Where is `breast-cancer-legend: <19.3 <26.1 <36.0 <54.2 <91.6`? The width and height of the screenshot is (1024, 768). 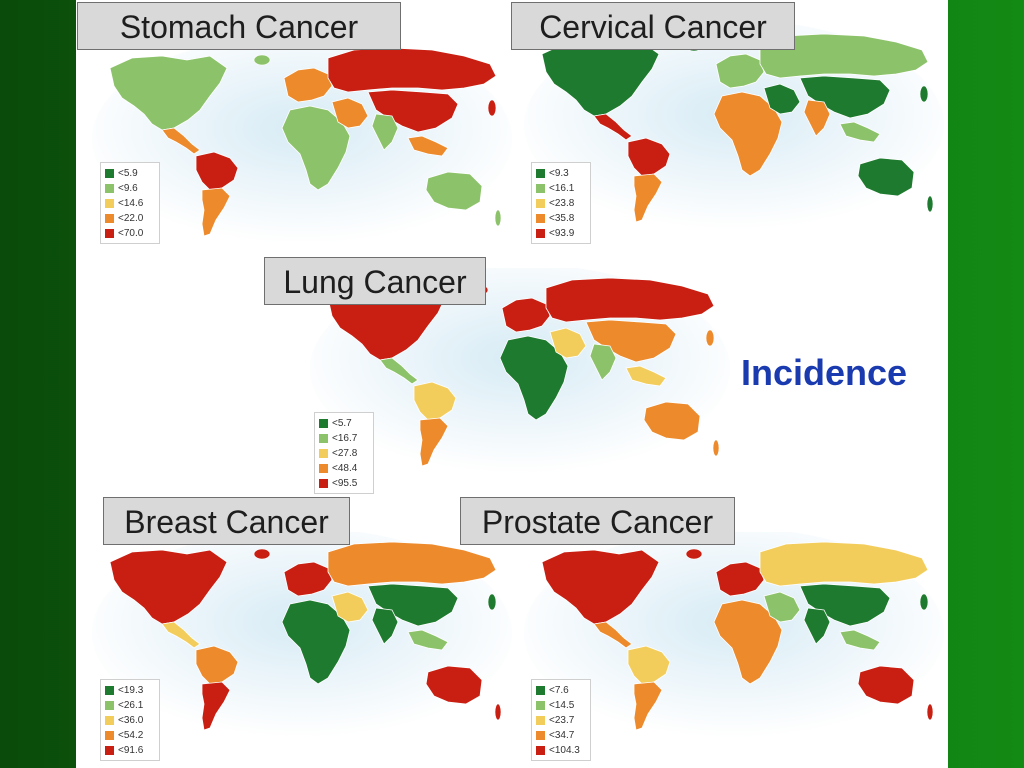 breast-cancer-legend: <19.3 <26.1 <36.0 <54.2 <91.6 is located at coordinates (130, 720).